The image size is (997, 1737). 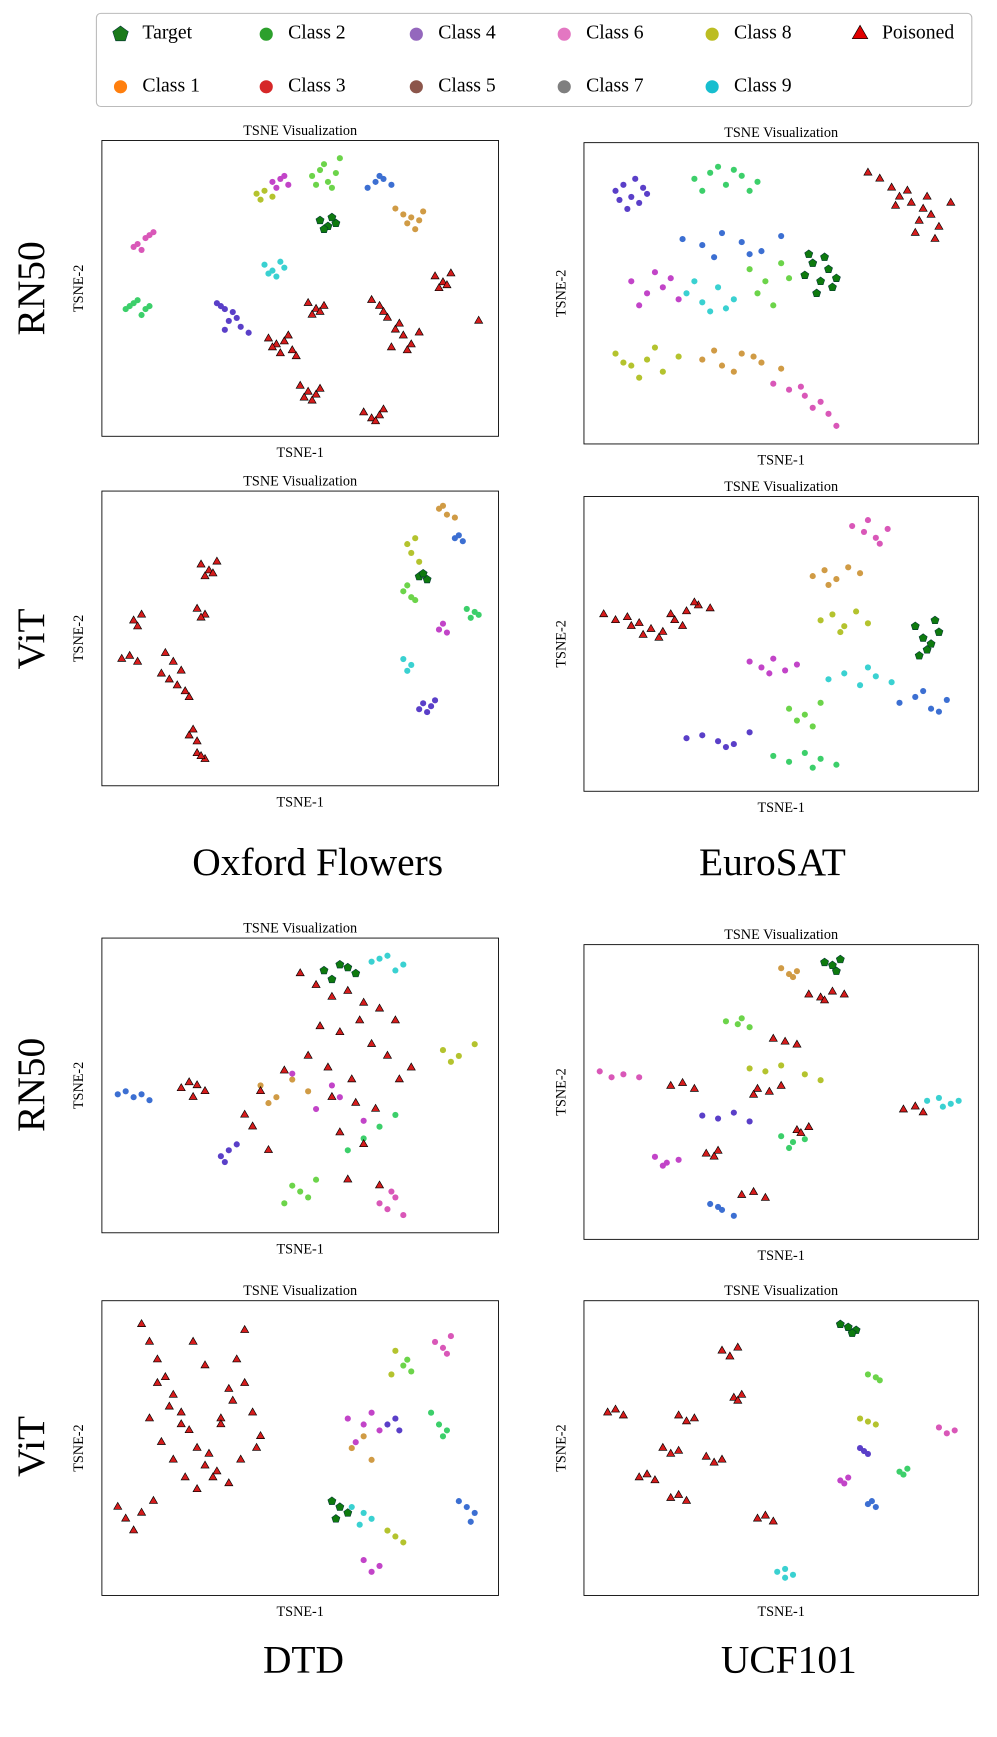 I want to click on legend-label: Class 2, so click(x=317, y=33).